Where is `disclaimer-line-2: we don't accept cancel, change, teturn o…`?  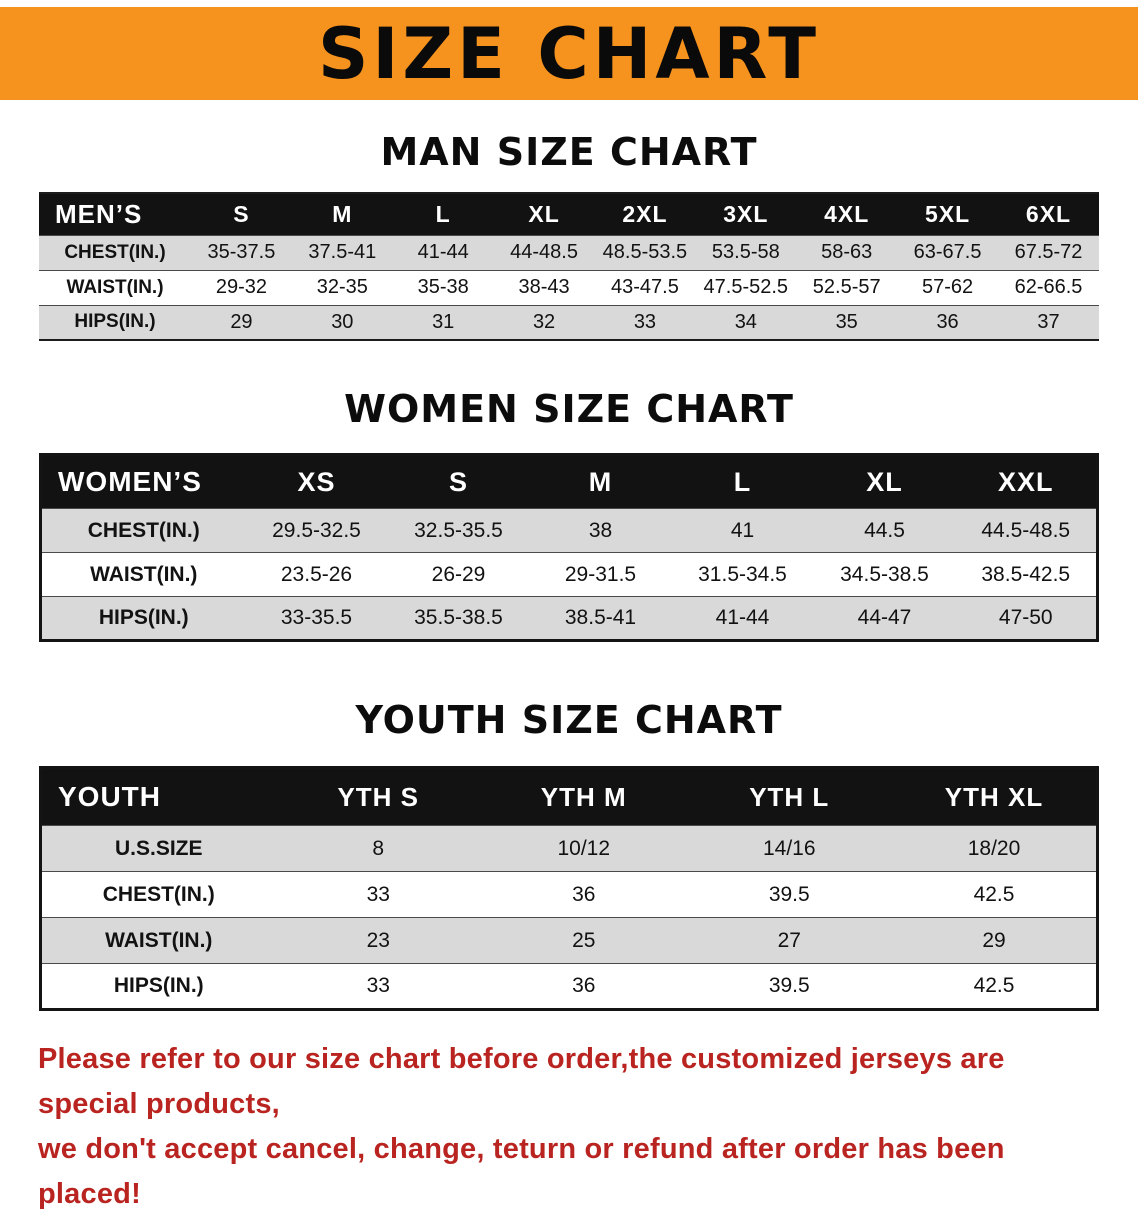 disclaimer-line-2: we don't accept cancel, change, teturn o… is located at coordinates (521, 1171).